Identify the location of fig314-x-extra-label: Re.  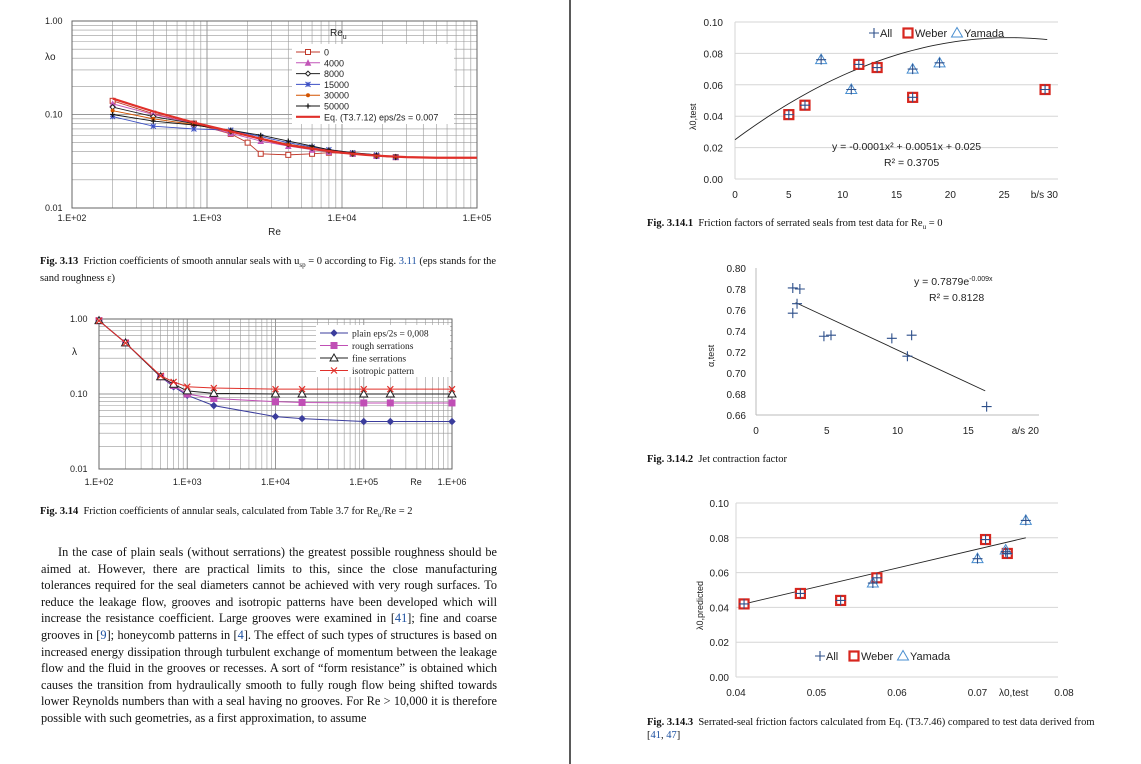
(416, 482).